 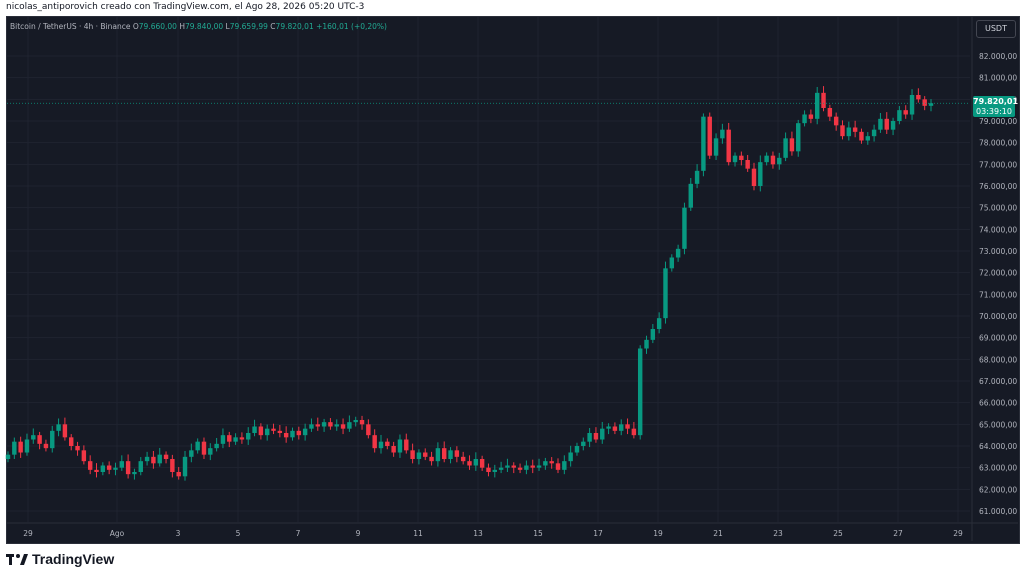 What do you see at coordinates (117, 533) in the screenshot?
I see `x-tick-label: Ago` at bounding box center [117, 533].